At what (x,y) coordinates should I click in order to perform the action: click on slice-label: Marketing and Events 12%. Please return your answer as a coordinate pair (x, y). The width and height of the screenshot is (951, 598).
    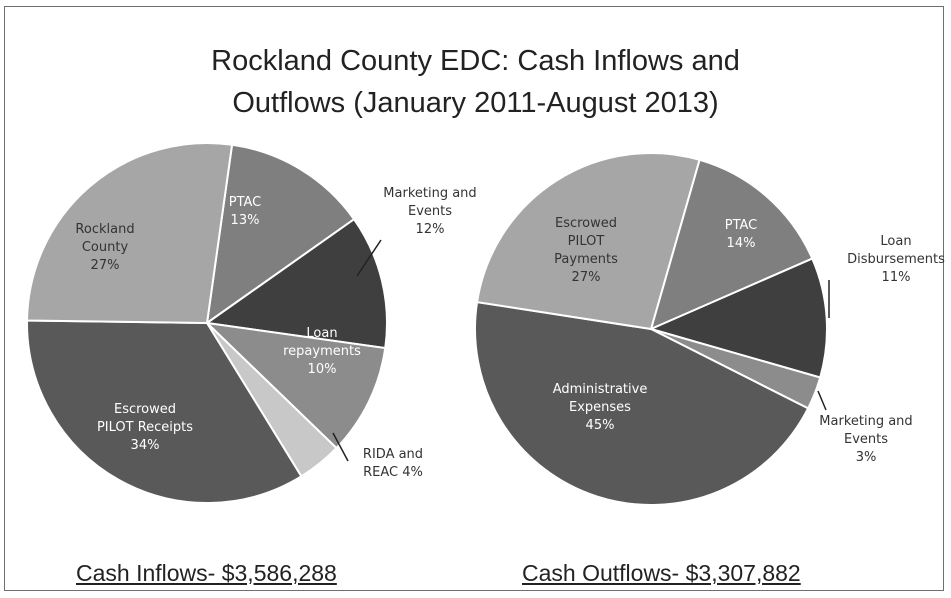
    Looking at the image, I should click on (429, 211).